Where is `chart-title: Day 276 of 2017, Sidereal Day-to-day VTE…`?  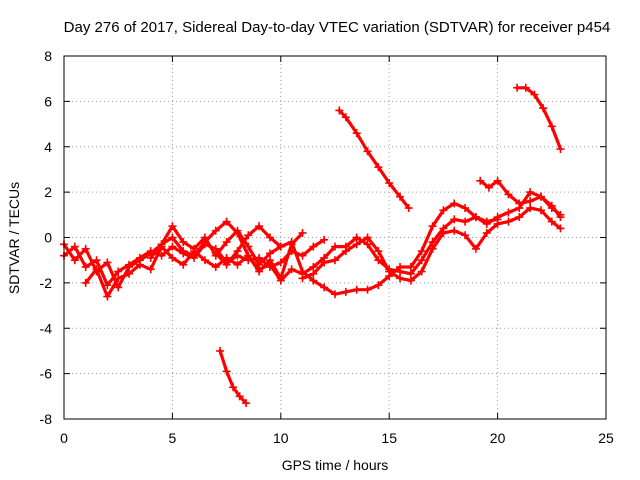 chart-title: Day 276 of 2017, Sidereal Day-to-day VTE… is located at coordinates (337, 27).